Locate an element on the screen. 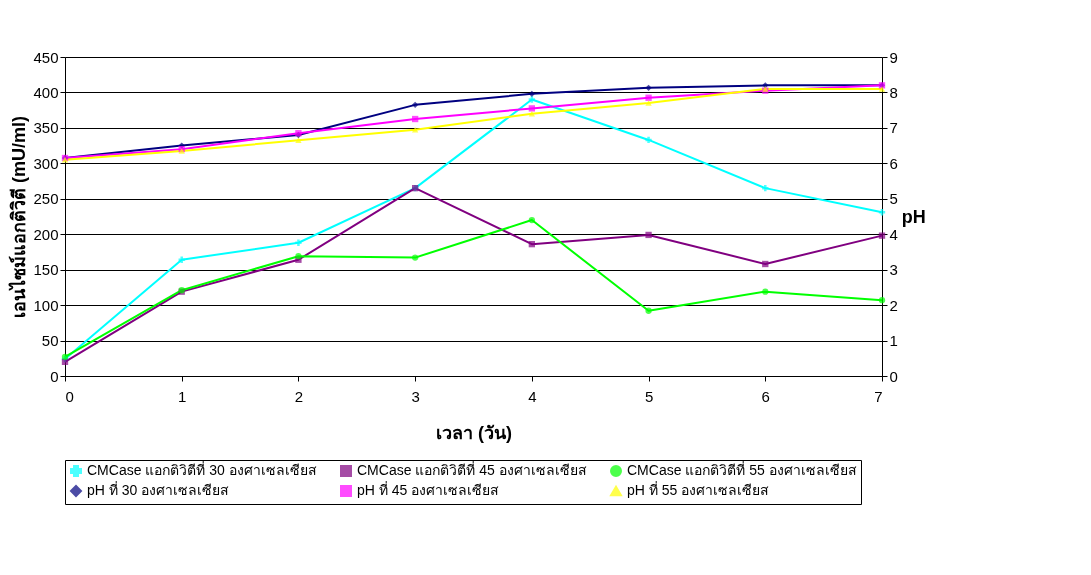 This screenshot has height=575, width=1091. y2-tick-label: 4 is located at coordinates (893, 234).